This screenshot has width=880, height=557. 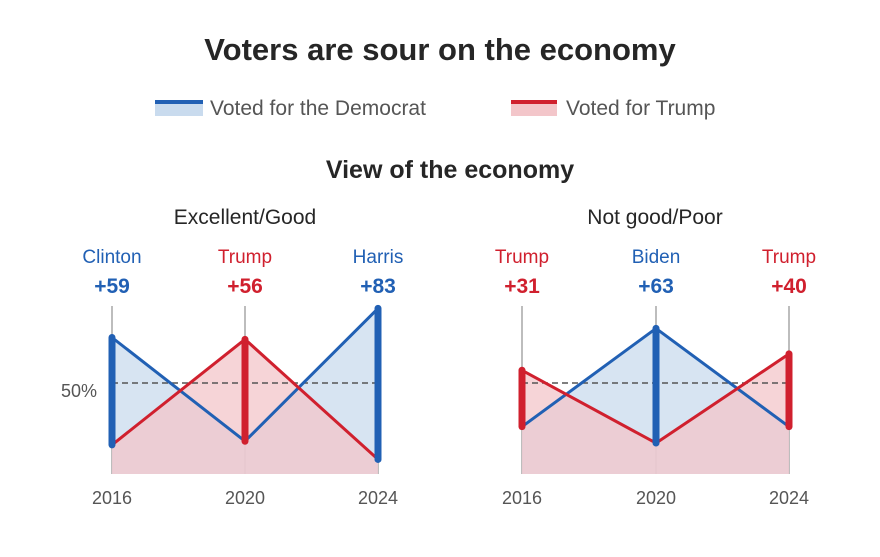 I want to click on legend: Voted for the Democrat Voted for Trump, so click(x=435, y=108).